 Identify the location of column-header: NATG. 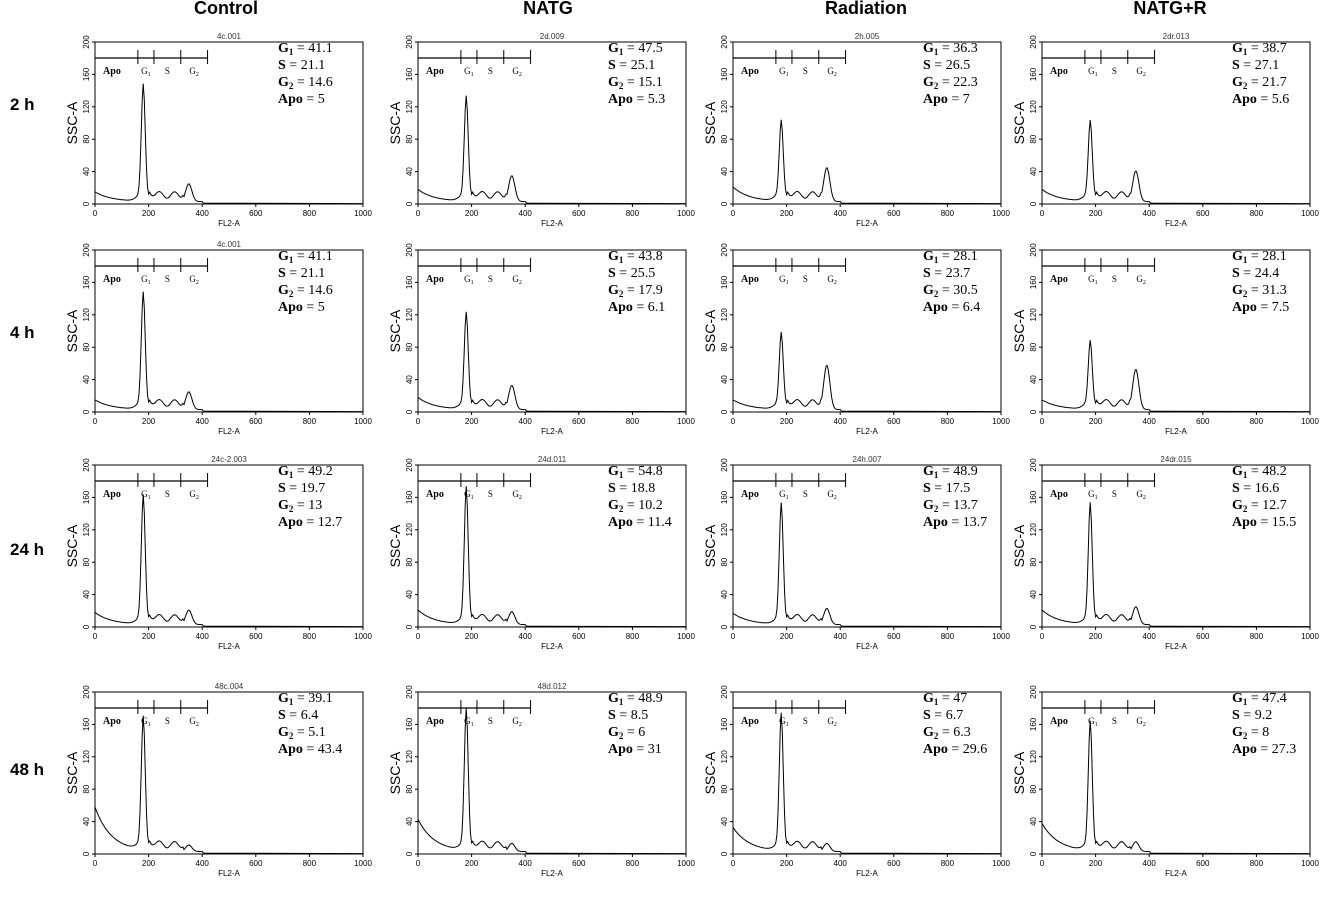
(548, 9).